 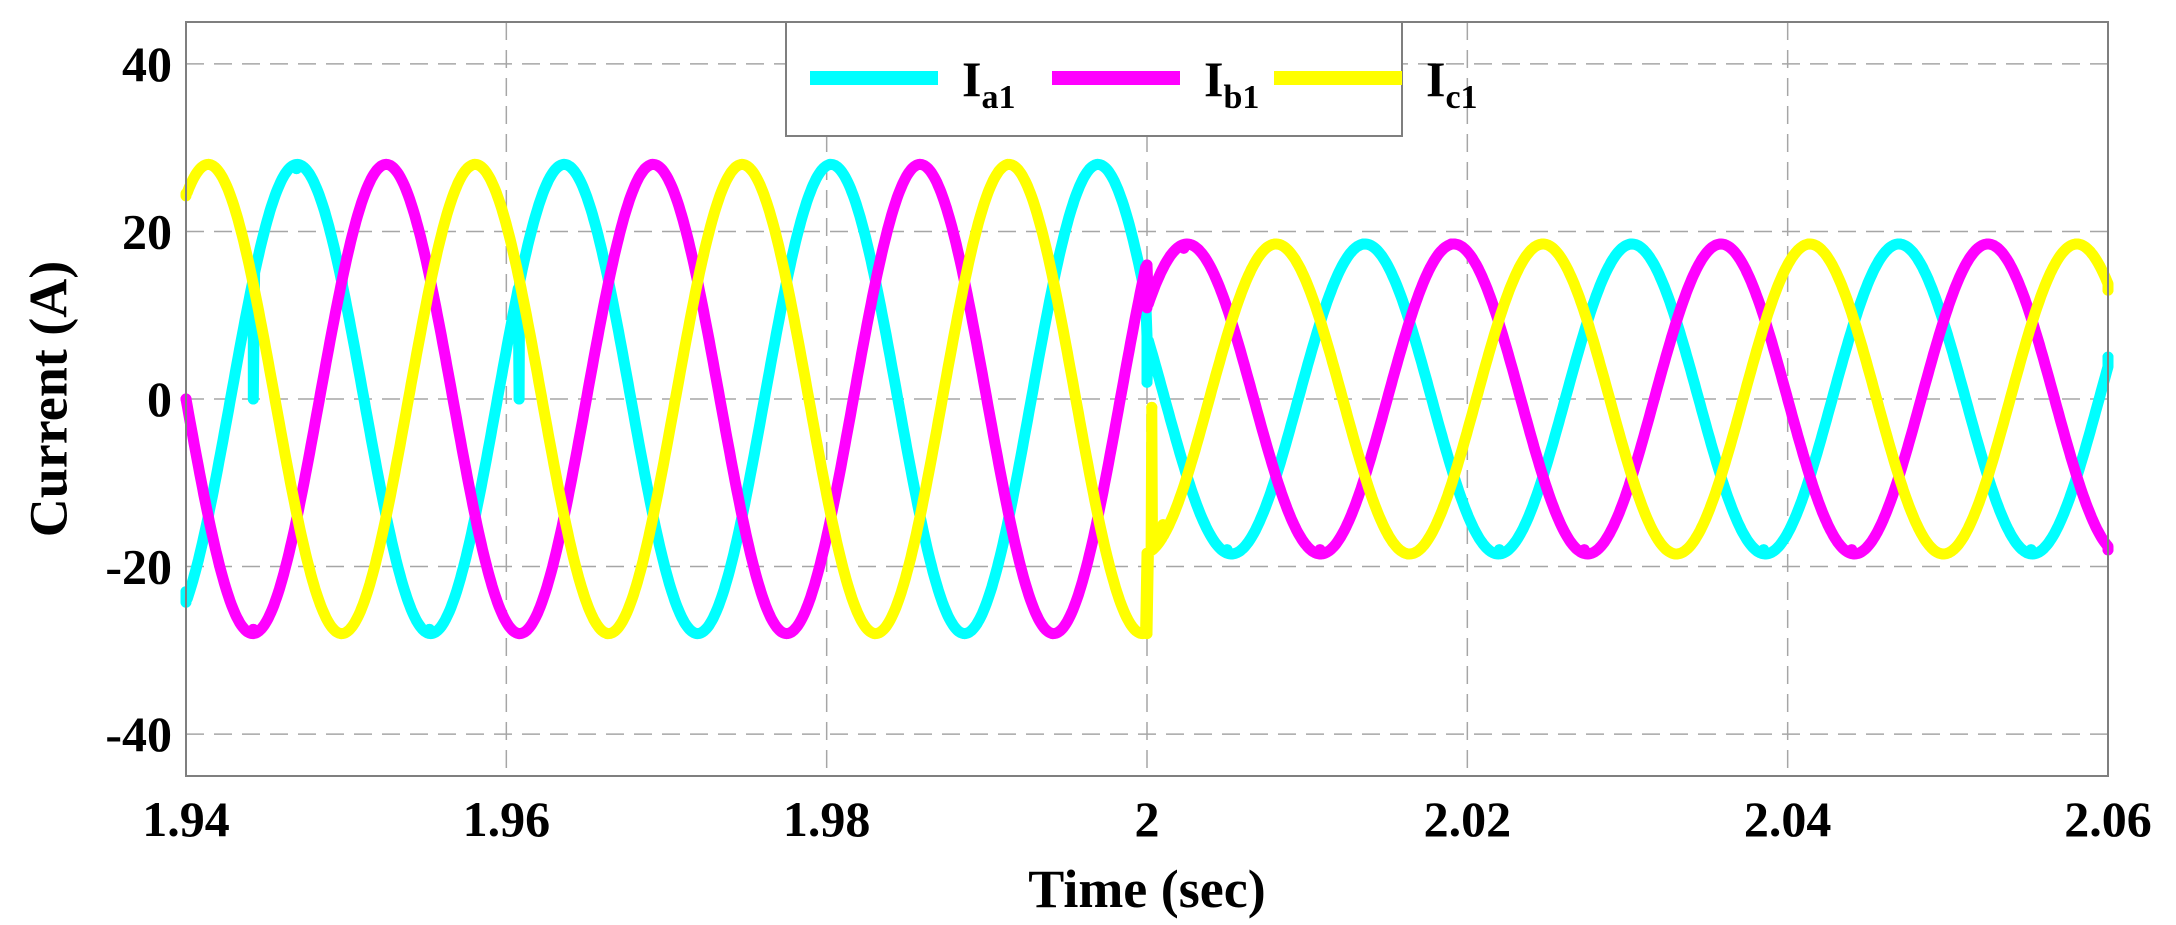 I want to click on x-tick-label: 2, so click(x=1147, y=819).